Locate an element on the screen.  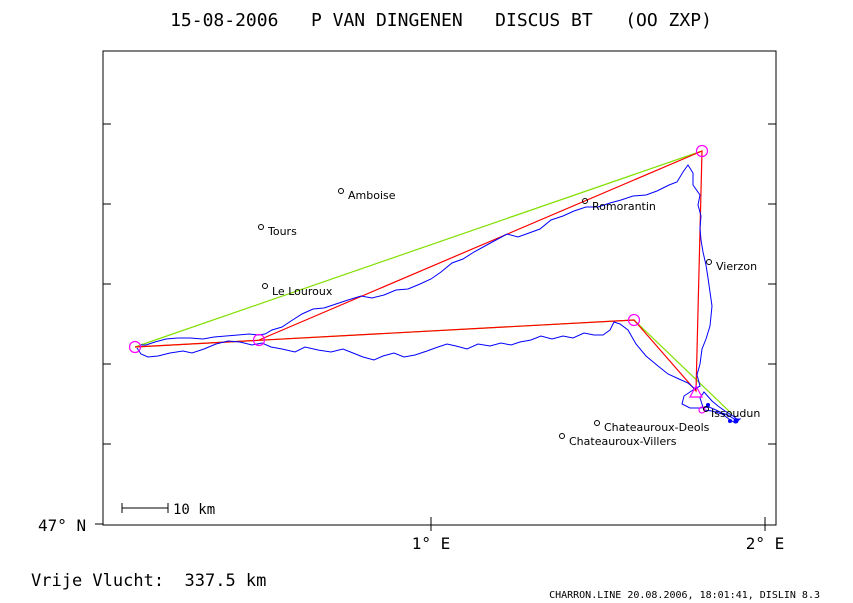
place-label-vierzon: Vierzon is located at coordinates (736, 266).